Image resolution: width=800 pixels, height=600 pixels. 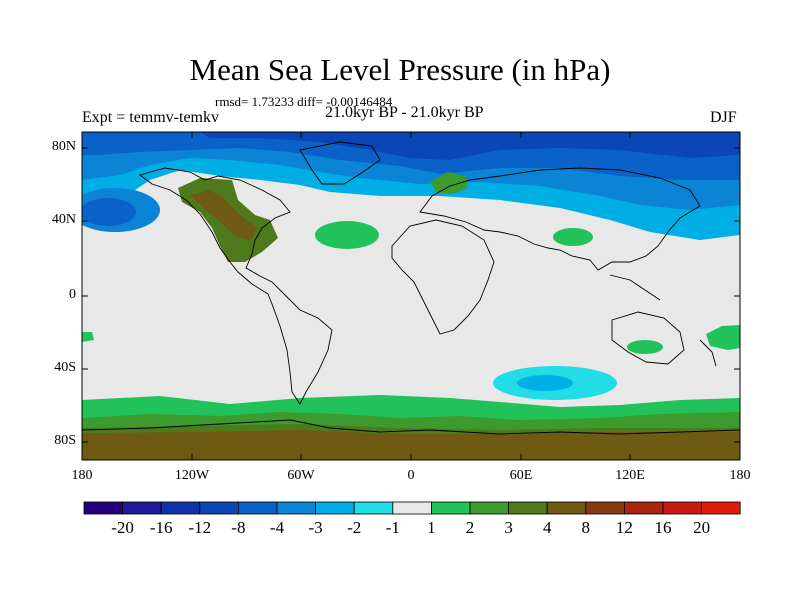 I want to click on lon-label-180e: 180, so click(x=740, y=475).